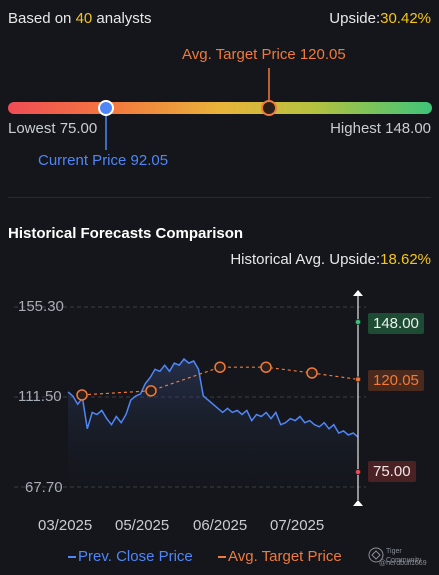  I want to click on y-tick-low: 67.70, so click(44, 487).